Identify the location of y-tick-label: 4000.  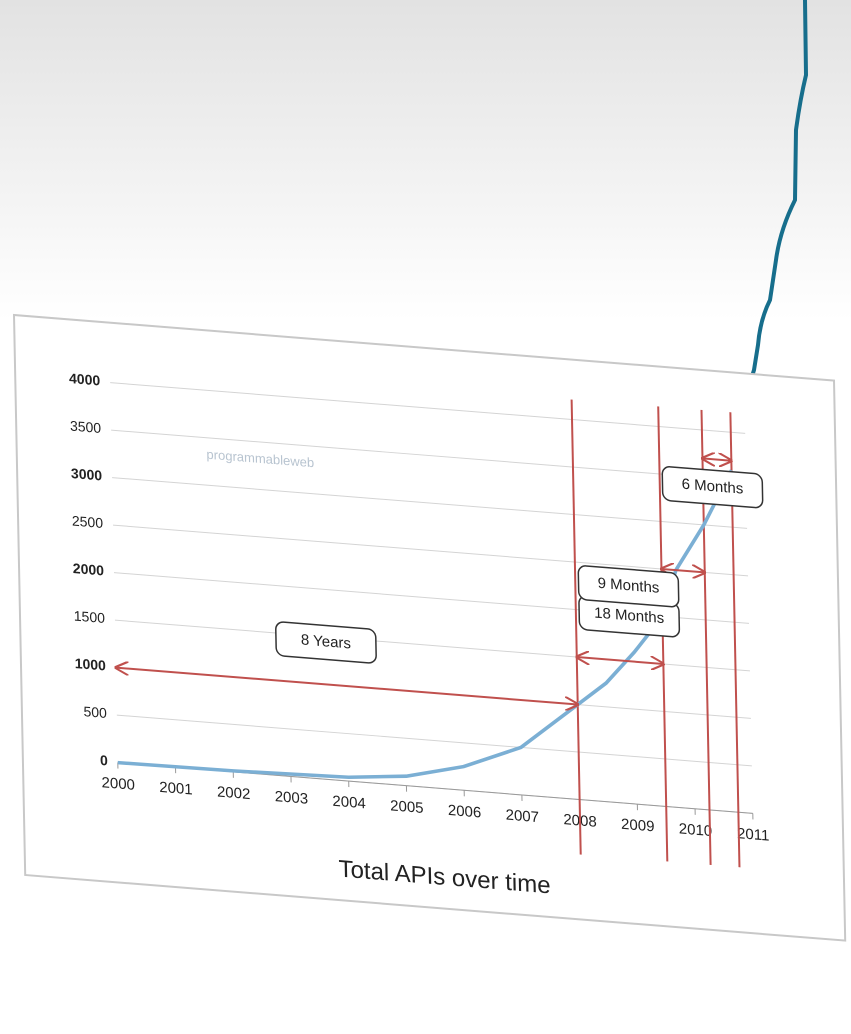
(85, 379).